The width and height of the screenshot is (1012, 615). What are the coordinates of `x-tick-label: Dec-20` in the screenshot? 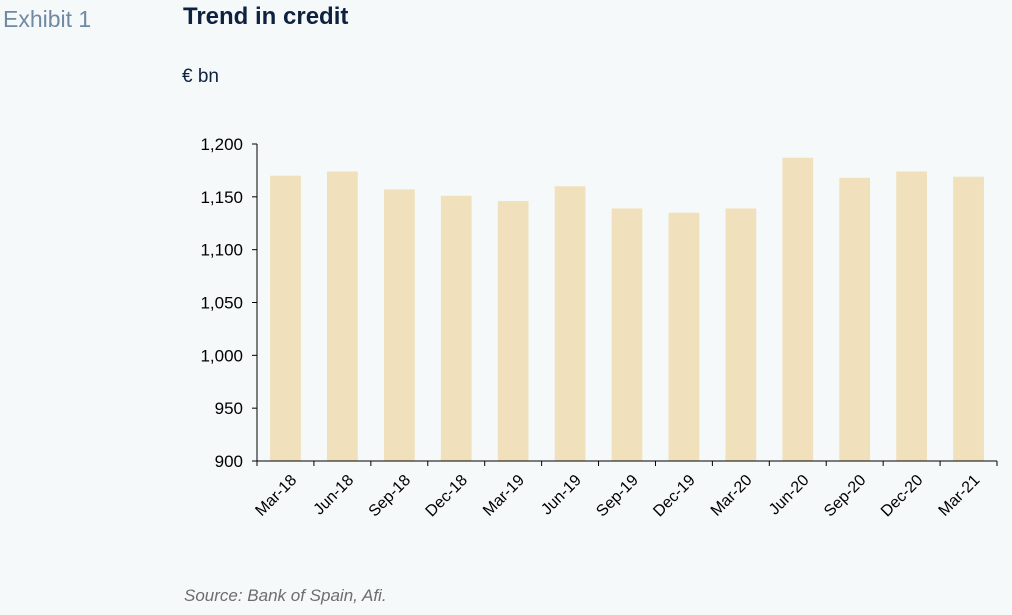 It's located at (902, 496).